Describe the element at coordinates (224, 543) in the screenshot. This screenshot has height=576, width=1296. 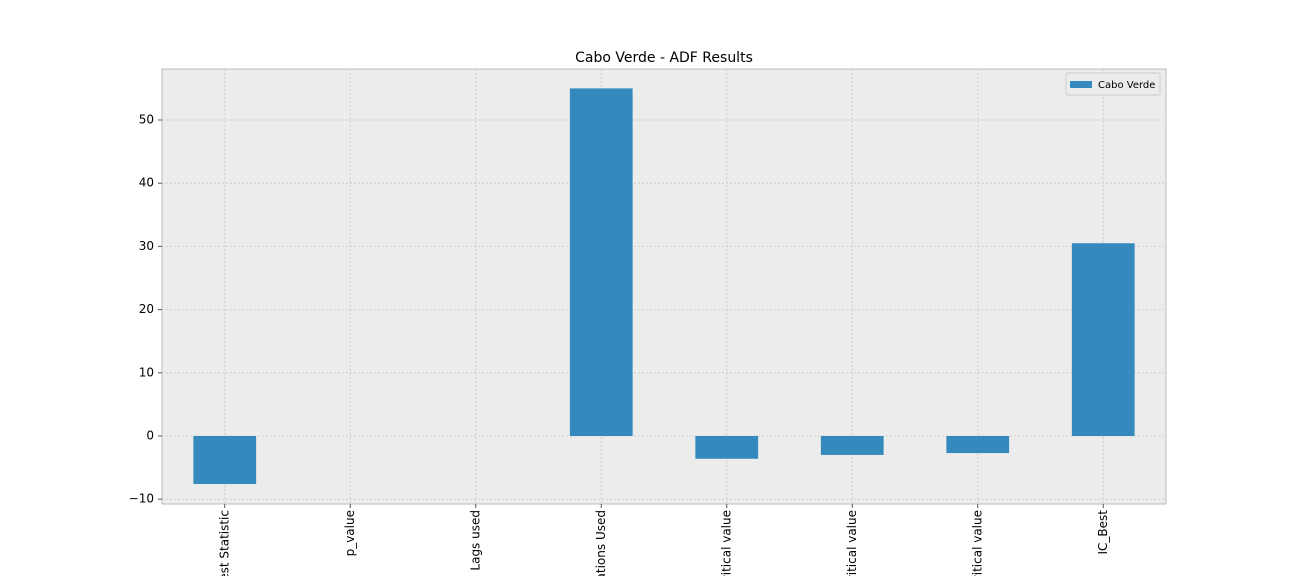
I see `x-tick-label: est Statistic` at that location.